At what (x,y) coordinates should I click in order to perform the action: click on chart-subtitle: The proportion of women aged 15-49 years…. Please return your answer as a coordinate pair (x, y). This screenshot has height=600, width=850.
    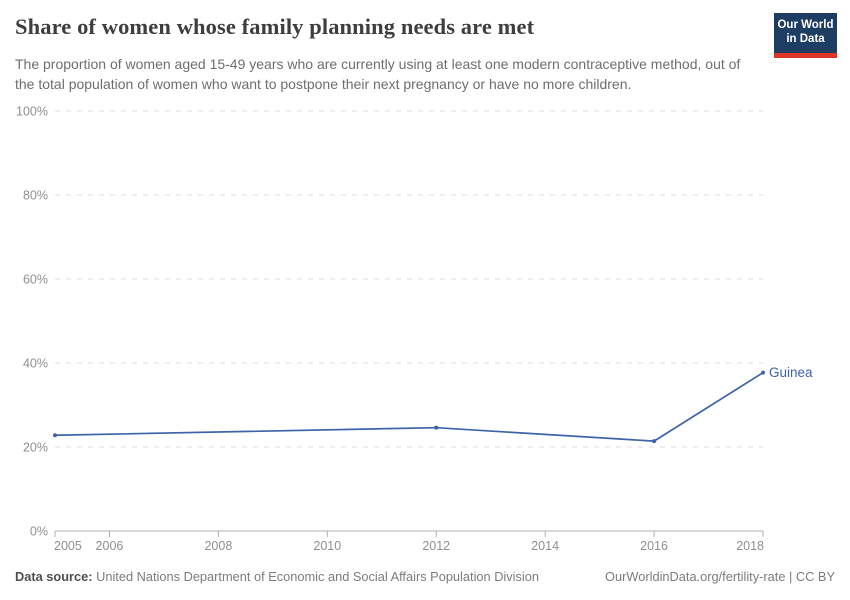
    Looking at the image, I should click on (378, 74).